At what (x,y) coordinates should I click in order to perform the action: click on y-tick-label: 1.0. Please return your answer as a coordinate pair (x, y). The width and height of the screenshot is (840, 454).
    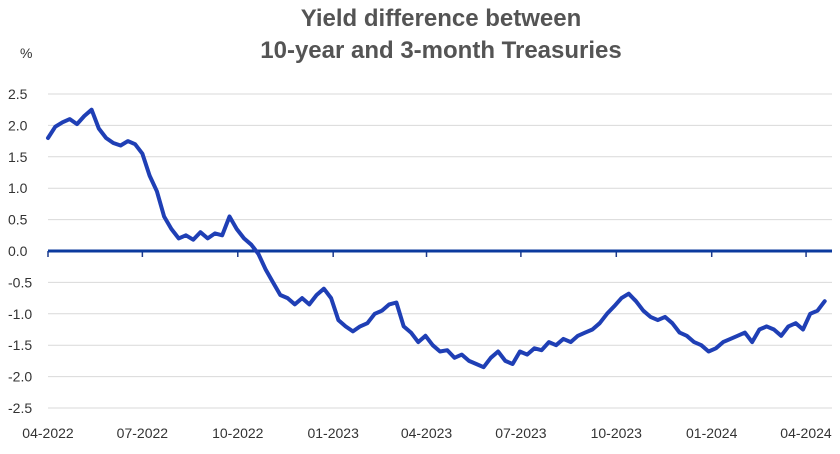
    Looking at the image, I should click on (18, 188).